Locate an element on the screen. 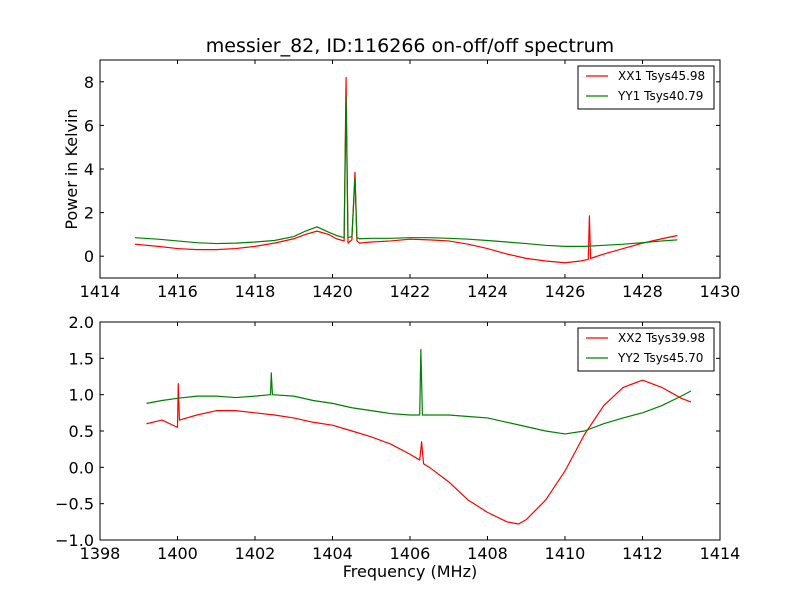 The height and width of the screenshot is (600, 800). x-tick-label: 1412 is located at coordinates (642, 553).